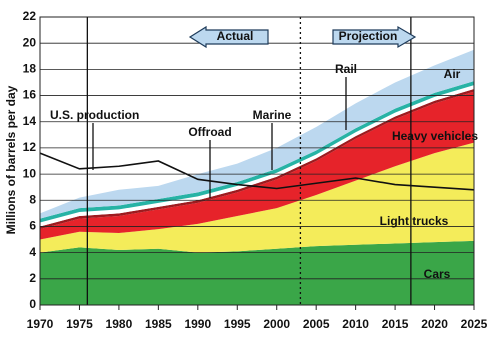  Describe the element at coordinates (368, 36) in the screenshot. I see `annotation: Projection` at that location.